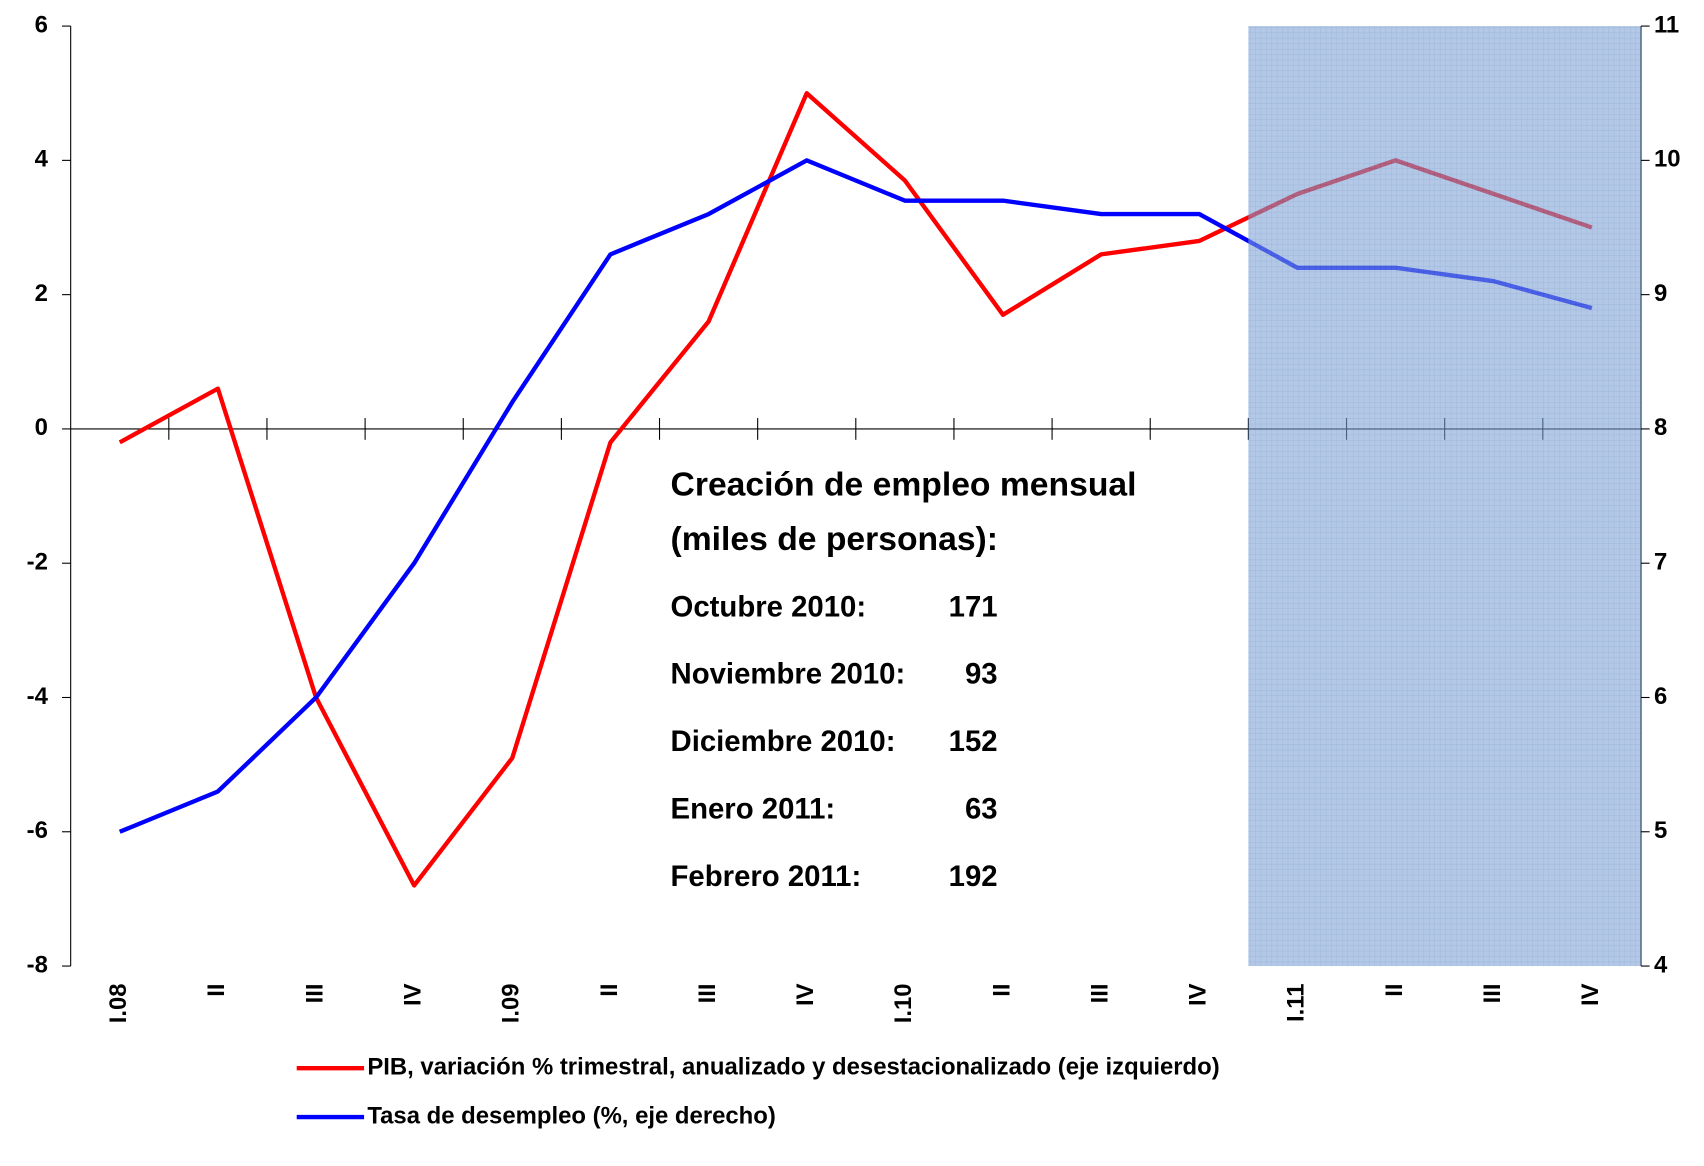  Describe the element at coordinates (973, 741) in the screenshot. I see `annotation-value: 152` at that location.